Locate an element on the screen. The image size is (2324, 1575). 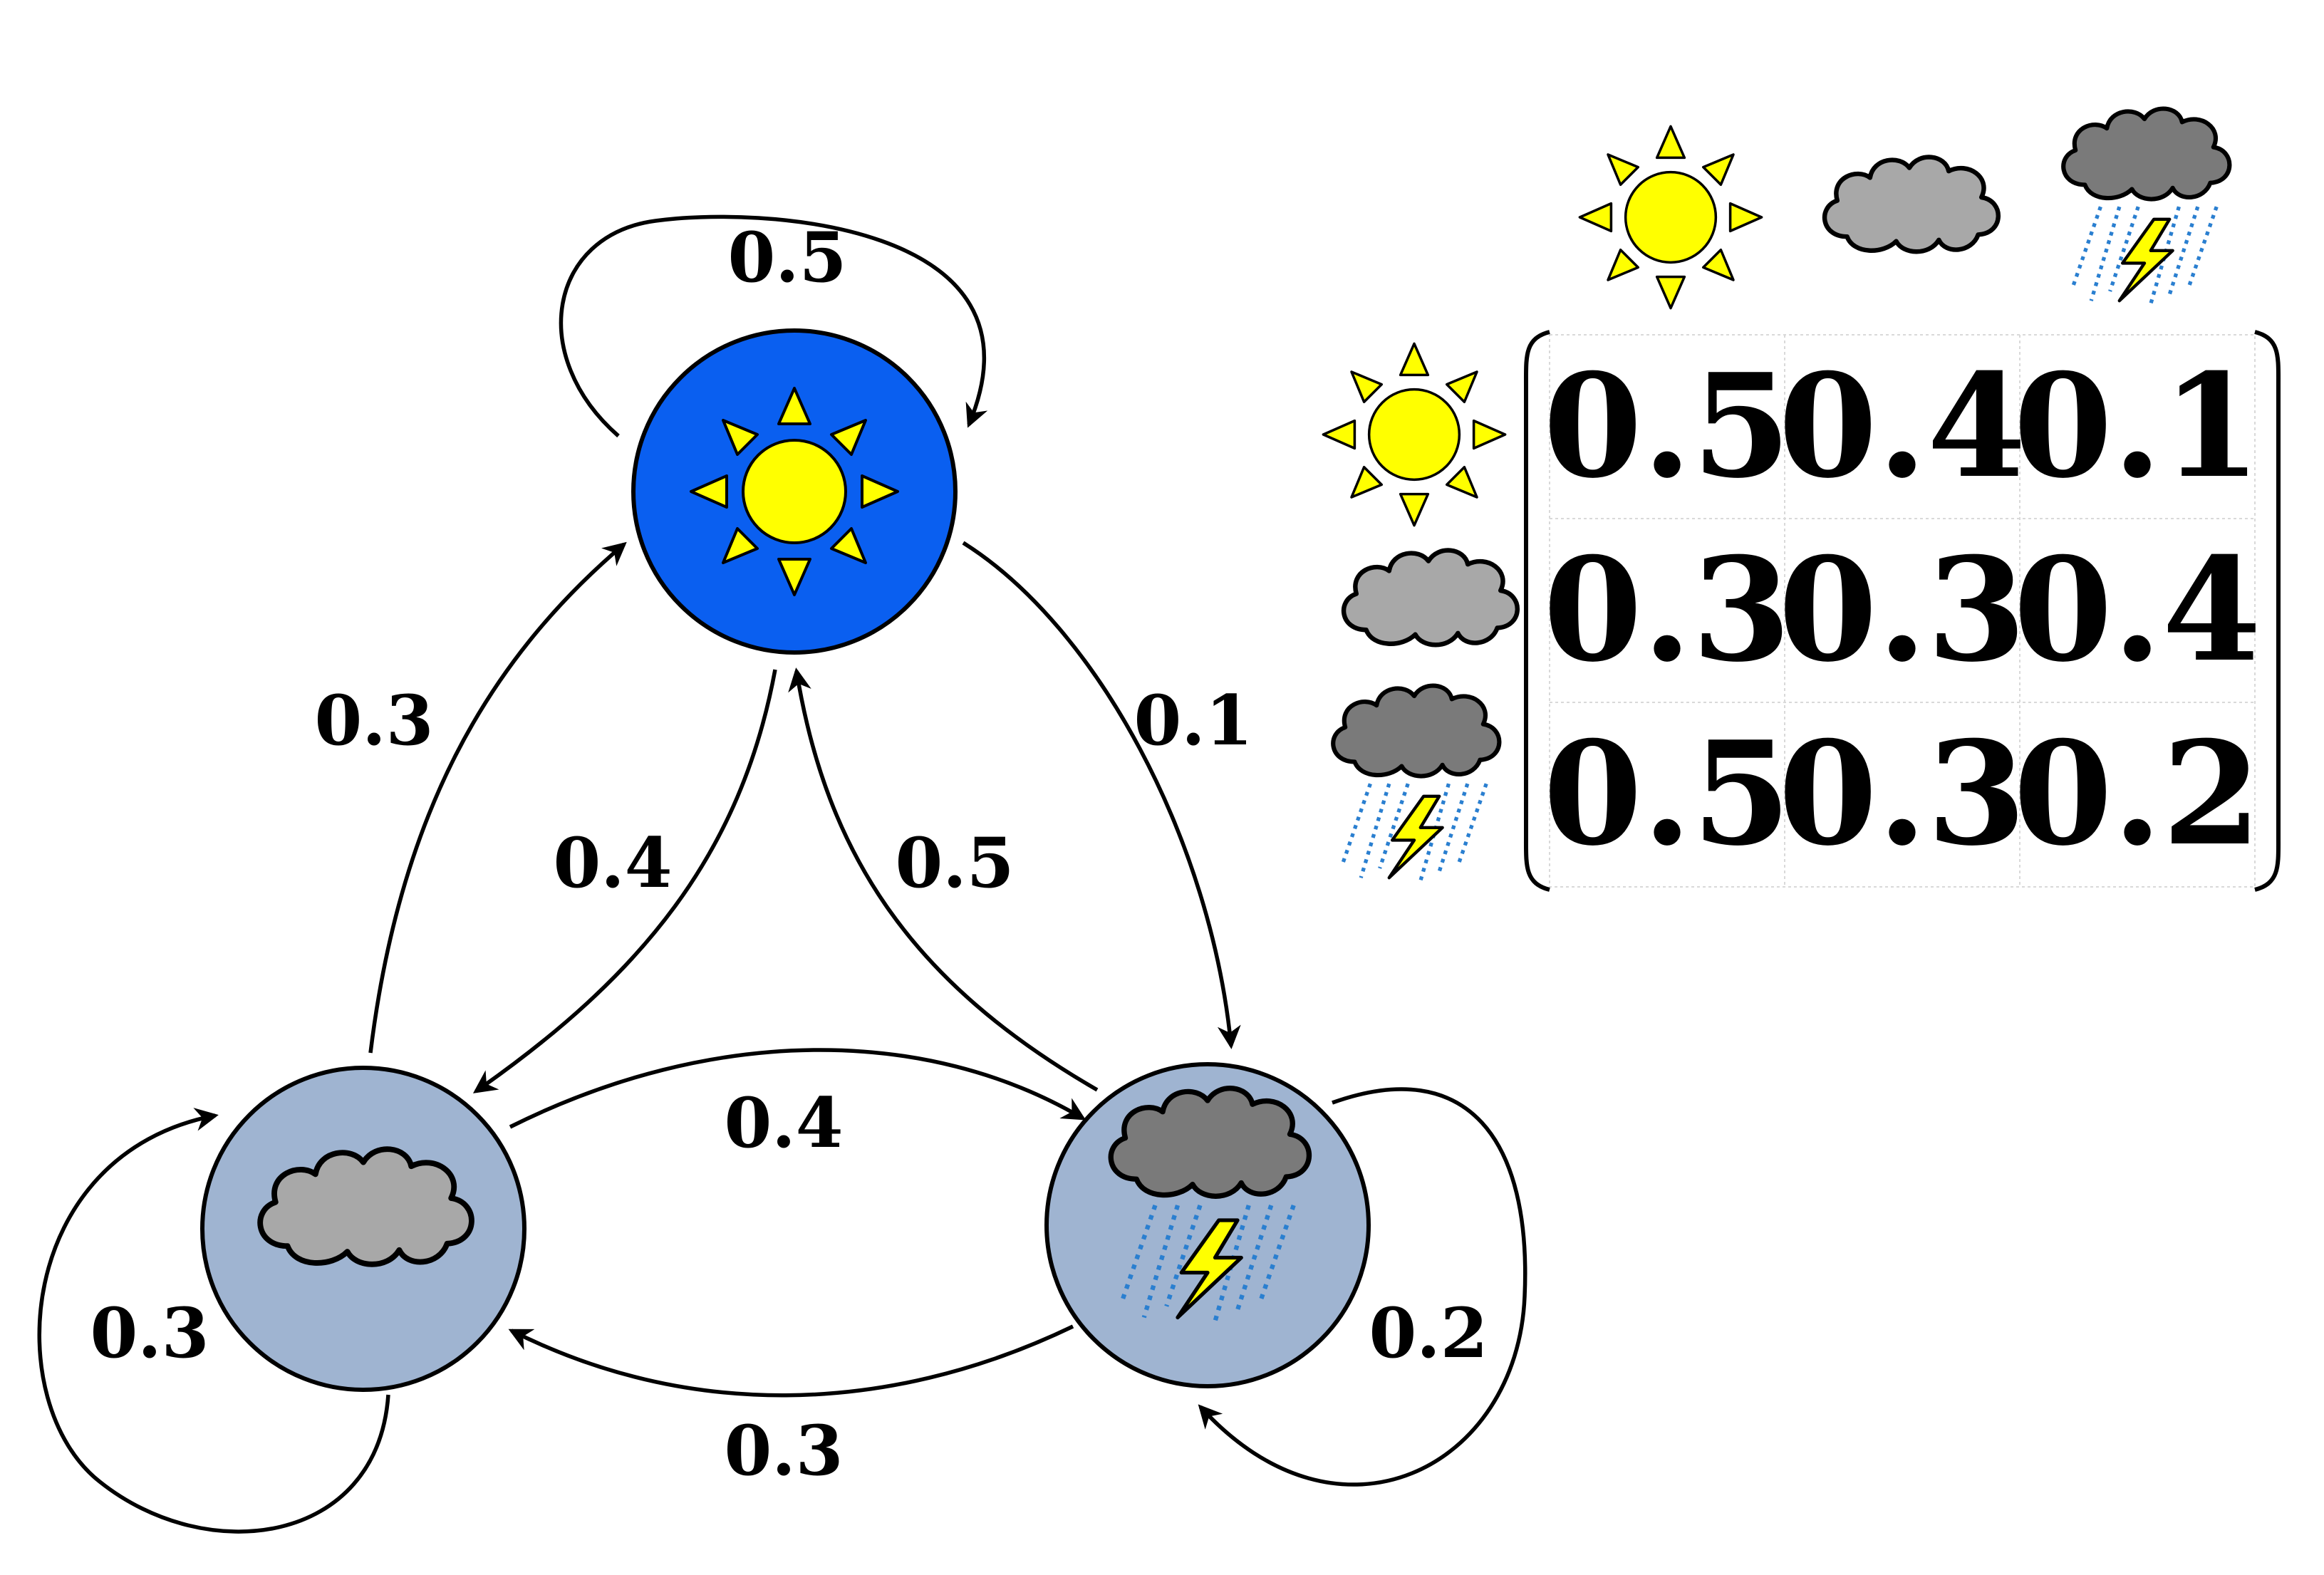
matrix-grid is located at coordinates (1902, 611).